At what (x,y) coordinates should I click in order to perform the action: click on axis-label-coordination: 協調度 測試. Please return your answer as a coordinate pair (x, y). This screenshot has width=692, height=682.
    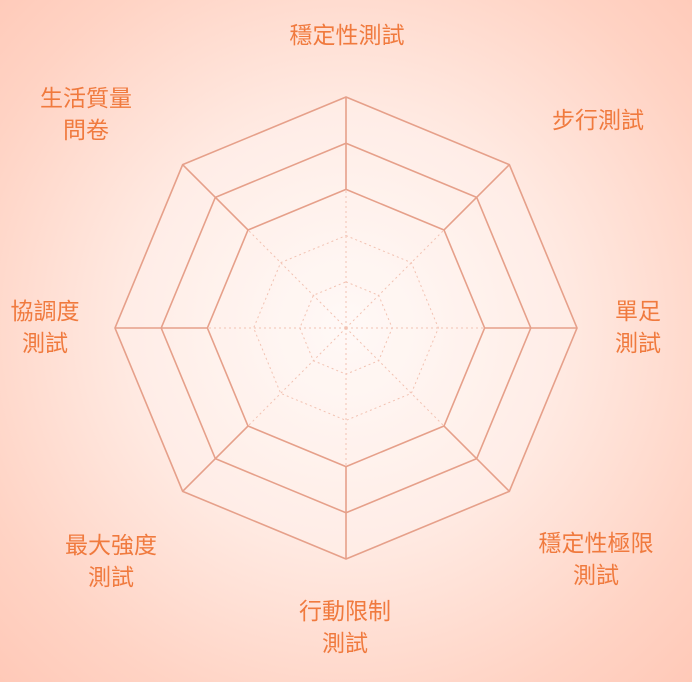
    Looking at the image, I should click on (45, 328).